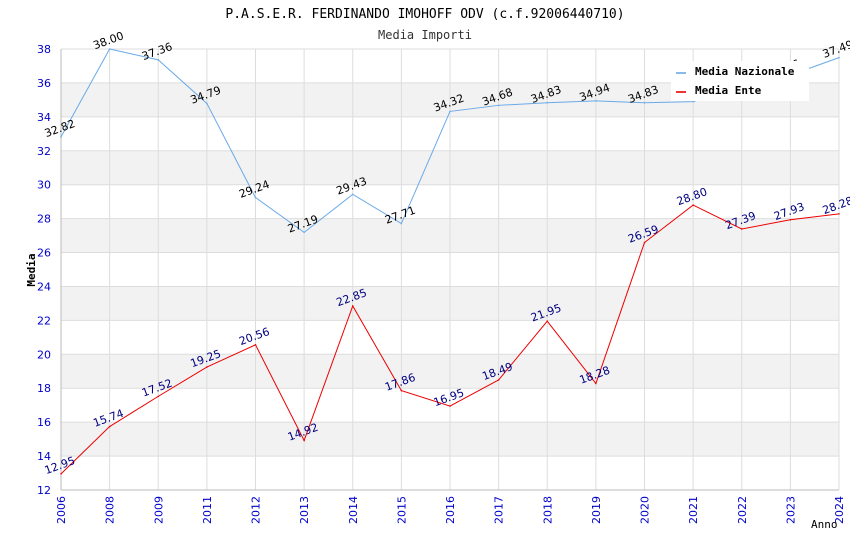  What do you see at coordinates (839, 510) in the screenshot?
I see `x-tick-label: 2024` at bounding box center [839, 510].